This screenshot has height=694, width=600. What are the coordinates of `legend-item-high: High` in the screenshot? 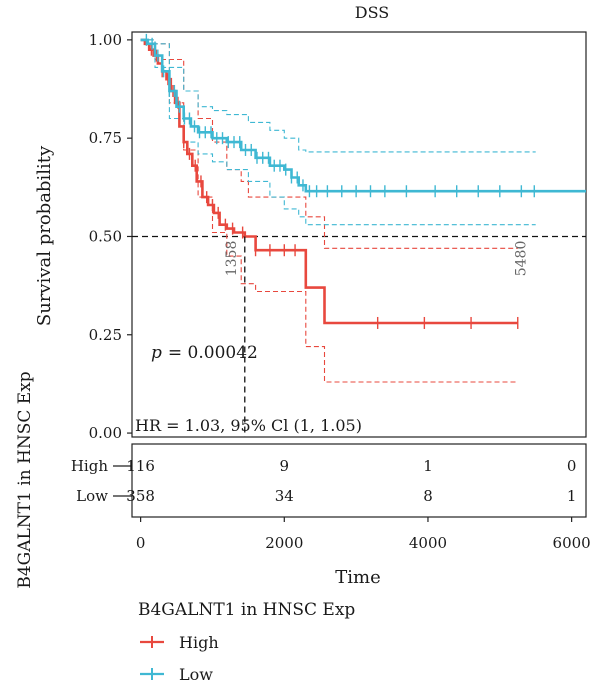 It's located at (179, 642).